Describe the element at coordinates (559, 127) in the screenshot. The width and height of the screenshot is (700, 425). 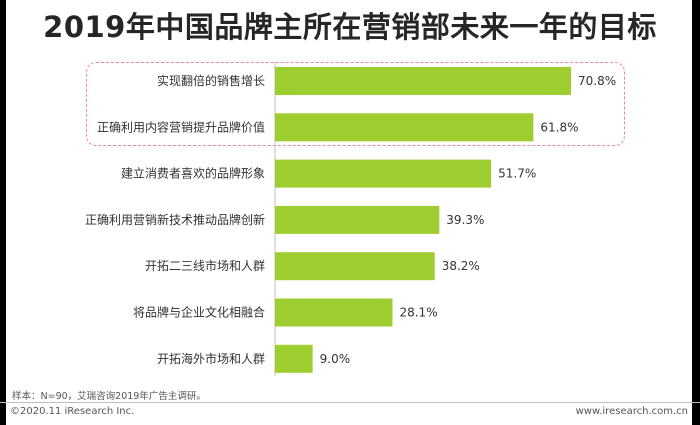
I see `value-label-1: 61.8%` at that location.